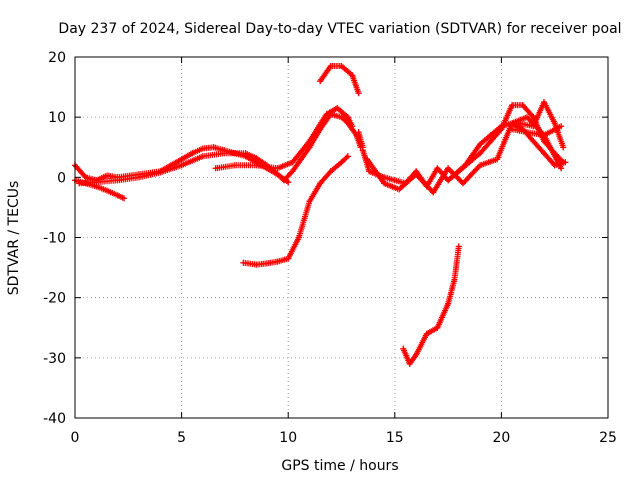 The width and height of the screenshot is (640, 480). I want to click on x-tick-label: 25, so click(608, 438).